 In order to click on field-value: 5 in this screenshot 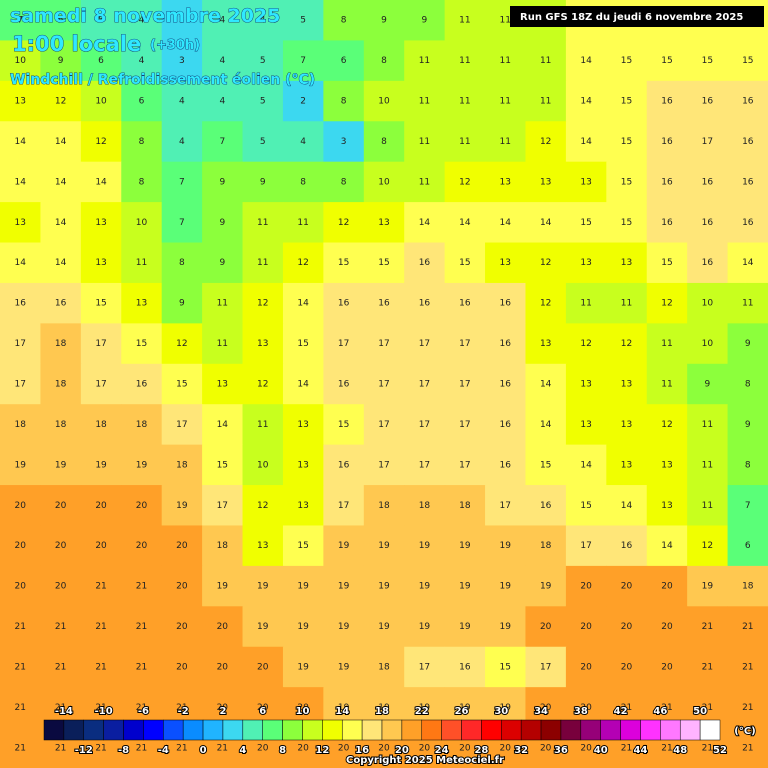, I will do `click(101, 21)`.